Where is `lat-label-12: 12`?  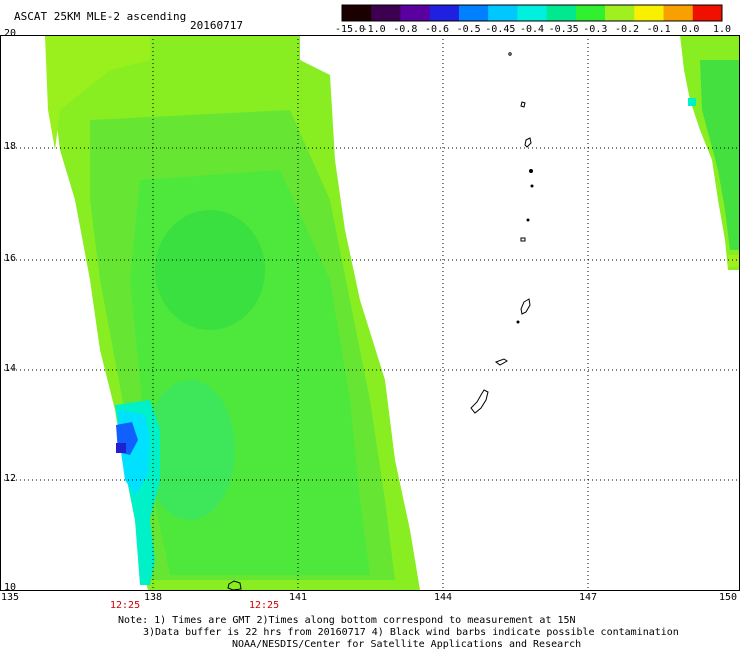 lat-label-12: 12 is located at coordinates (10, 478).